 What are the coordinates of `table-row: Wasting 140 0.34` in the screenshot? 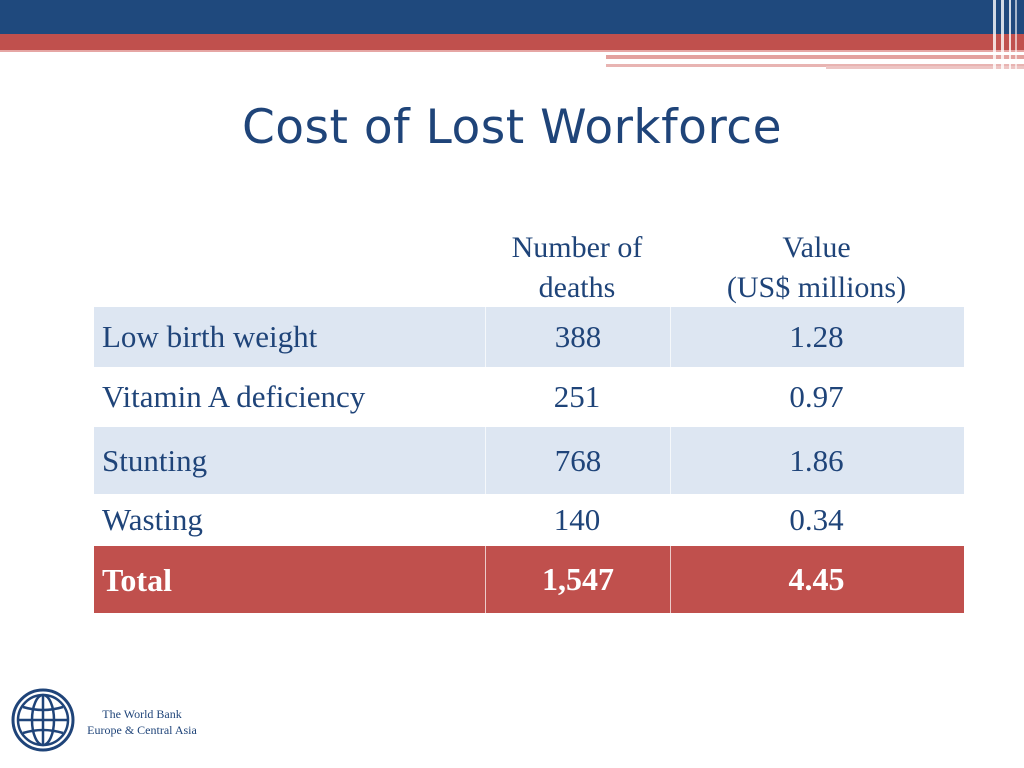 It's located at (529, 520).